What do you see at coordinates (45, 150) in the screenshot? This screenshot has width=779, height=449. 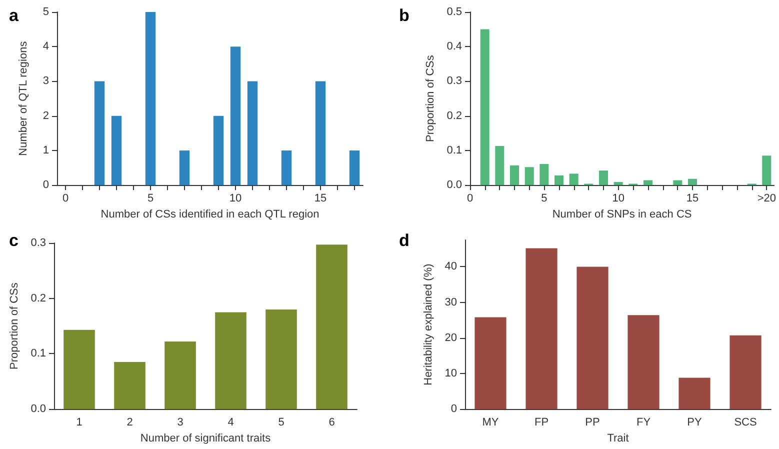 I see `y-tick-label: 1` at bounding box center [45, 150].